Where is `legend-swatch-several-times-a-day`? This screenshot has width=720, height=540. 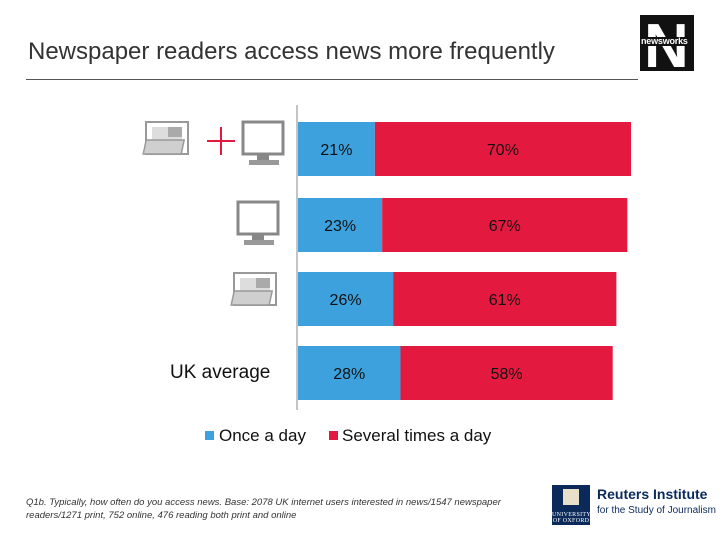
legend-swatch-several-times-a-day is located at coordinates (333, 435).